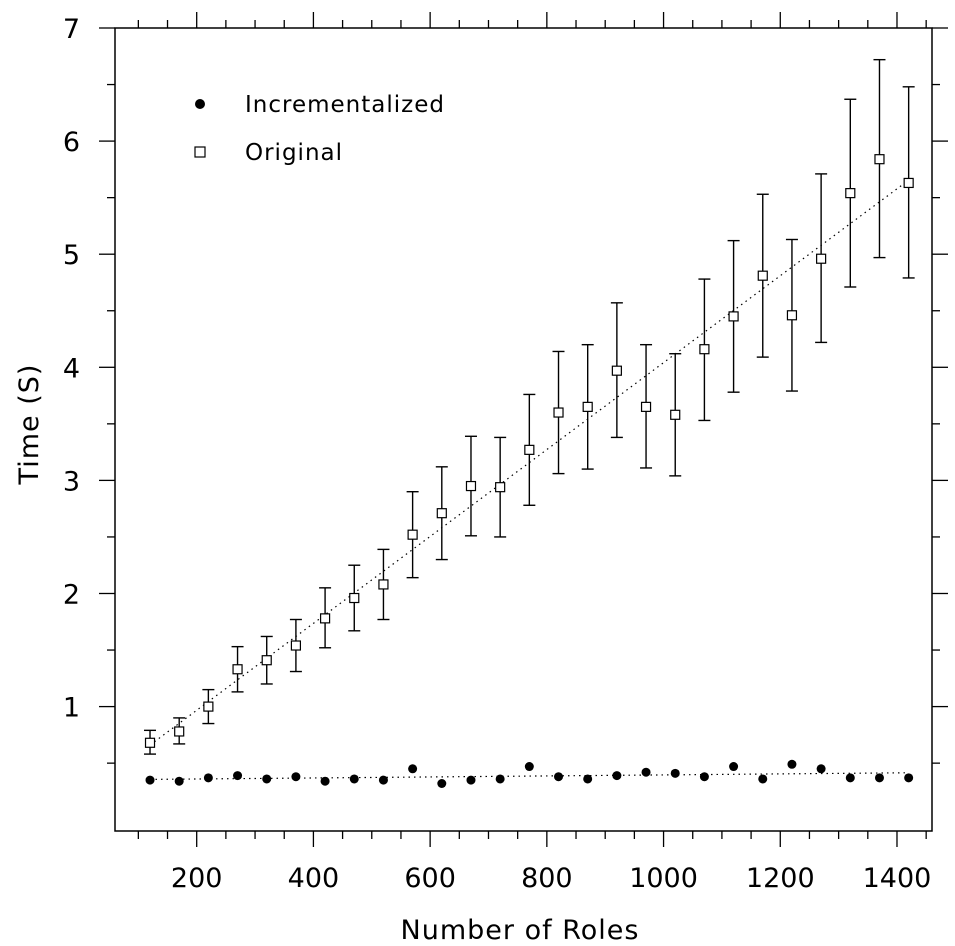 Image resolution: width=955 pixels, height=946 pixels. Describe the element at coordinates (314, 878) in the screenshot. I see `x-tick-label: 400` at that location.